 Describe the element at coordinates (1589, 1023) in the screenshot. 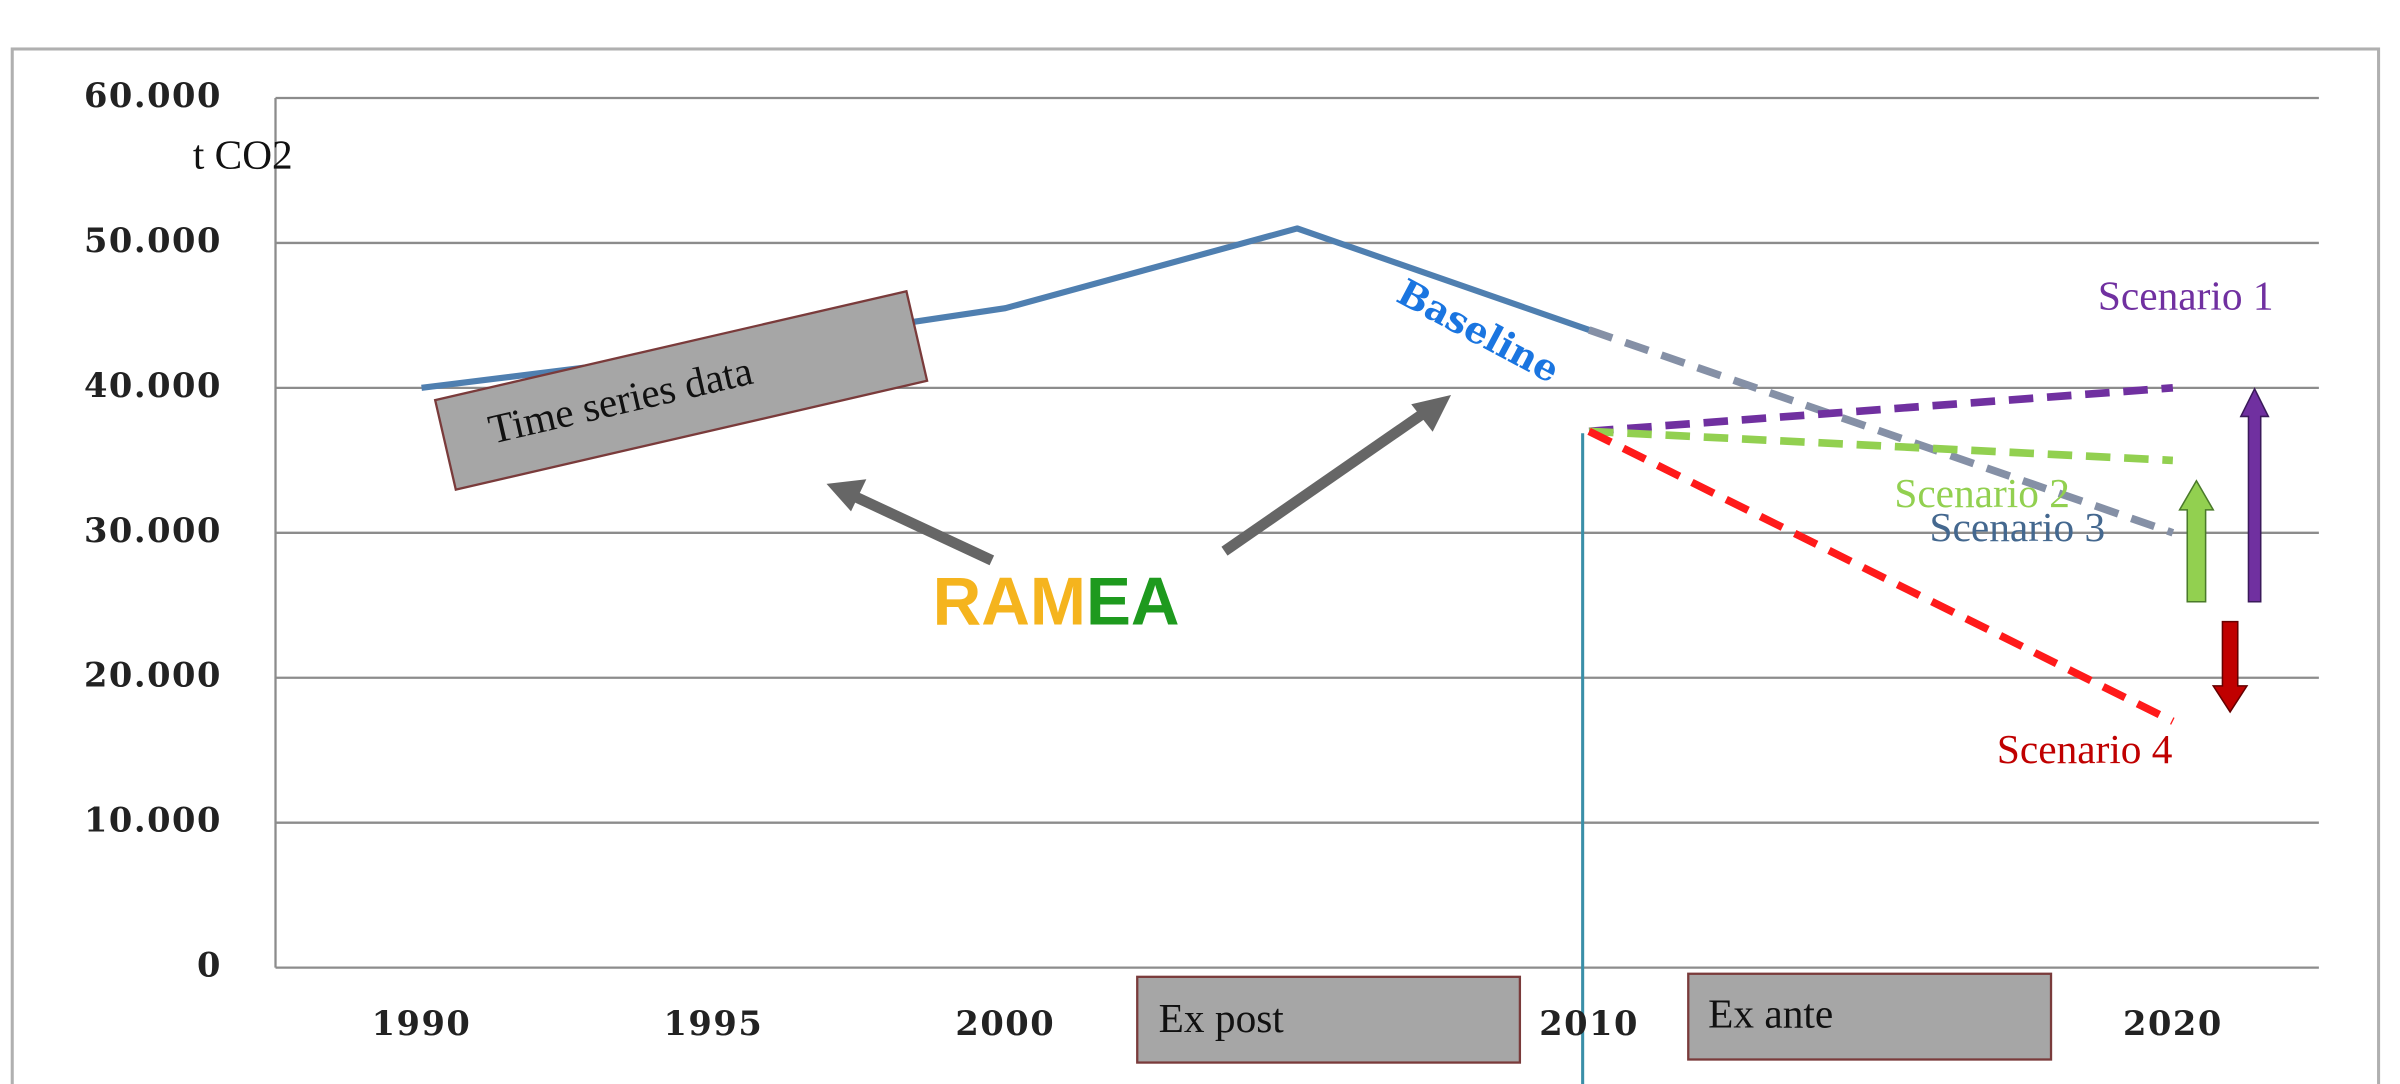

I see `x-tick-label: 2010` at that location.